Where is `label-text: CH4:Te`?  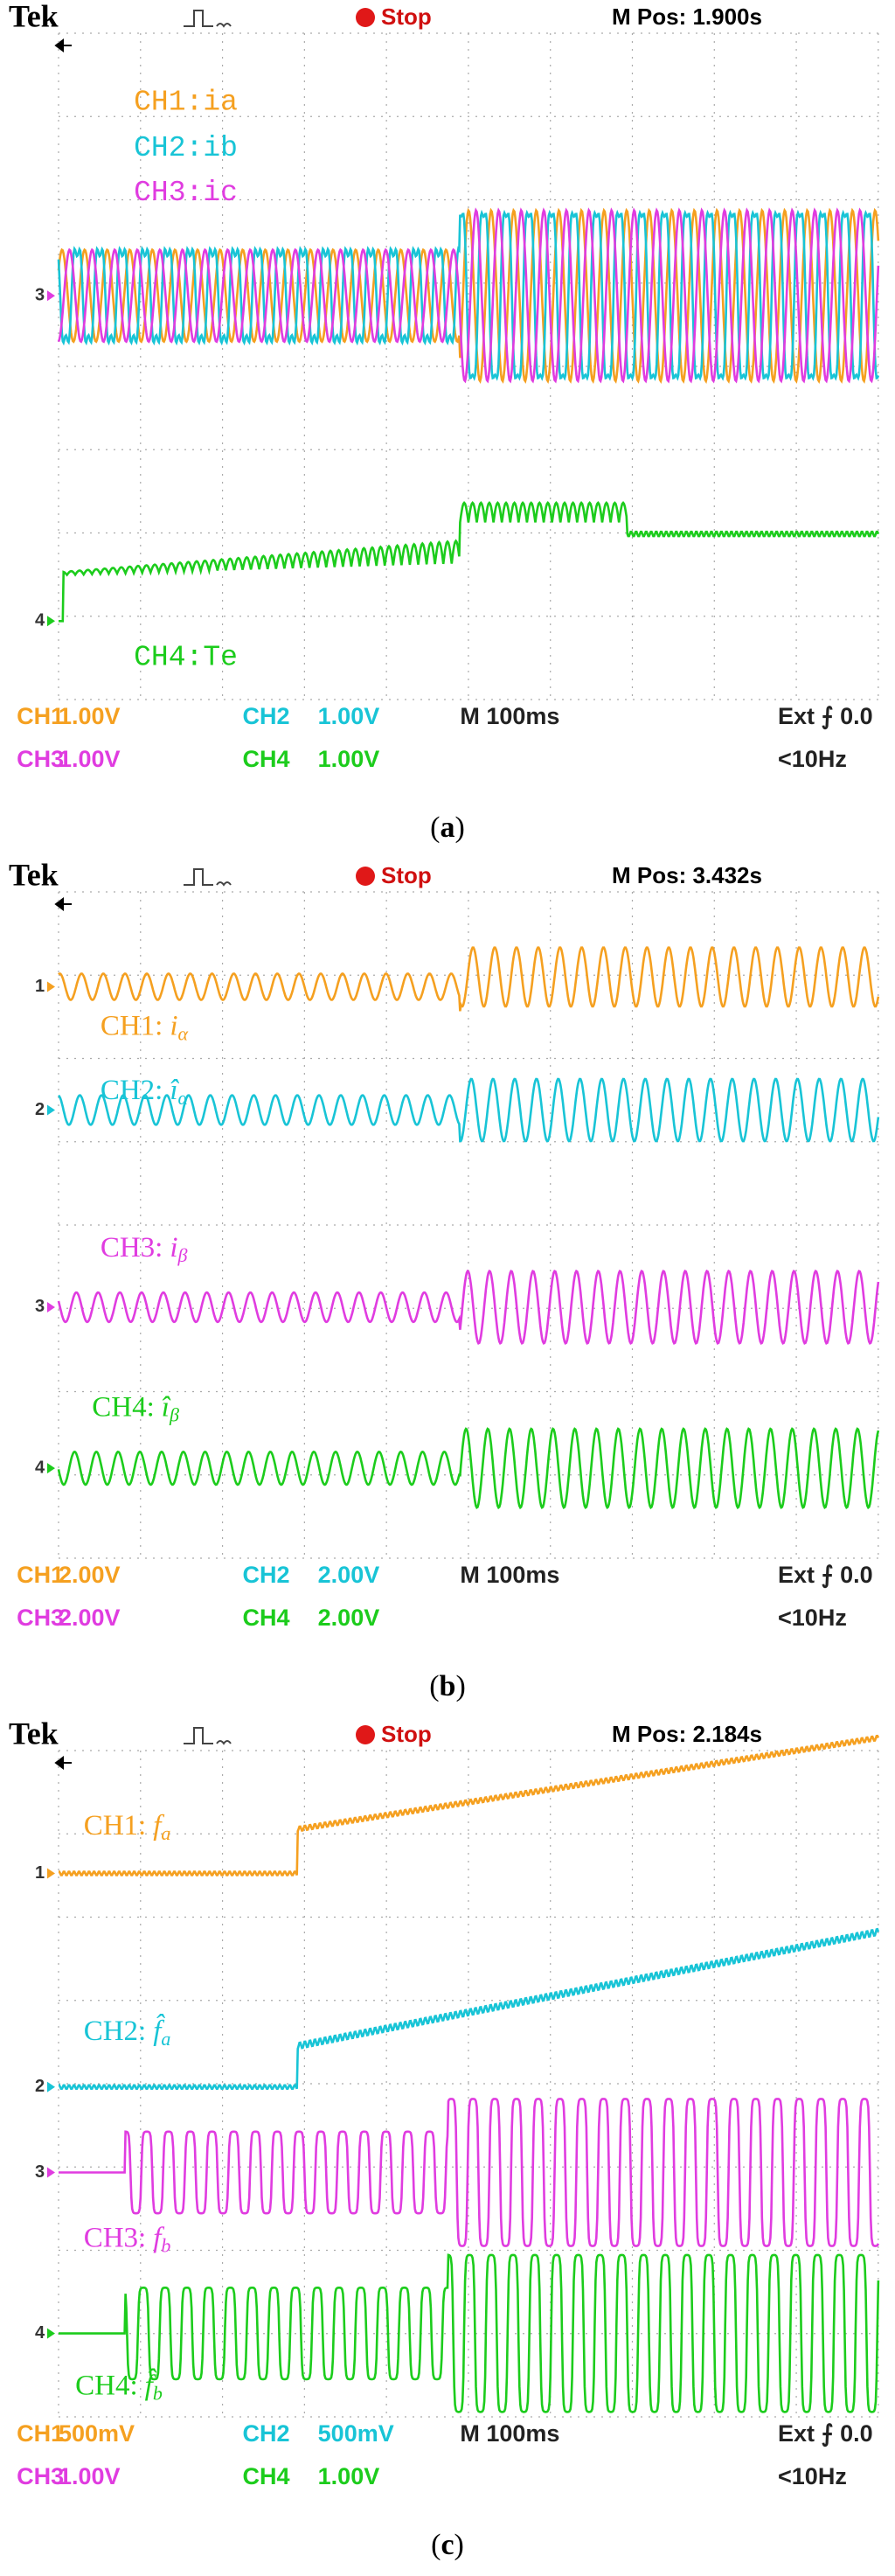
label-text: CH4:Te is located at coordinates (186, 657).